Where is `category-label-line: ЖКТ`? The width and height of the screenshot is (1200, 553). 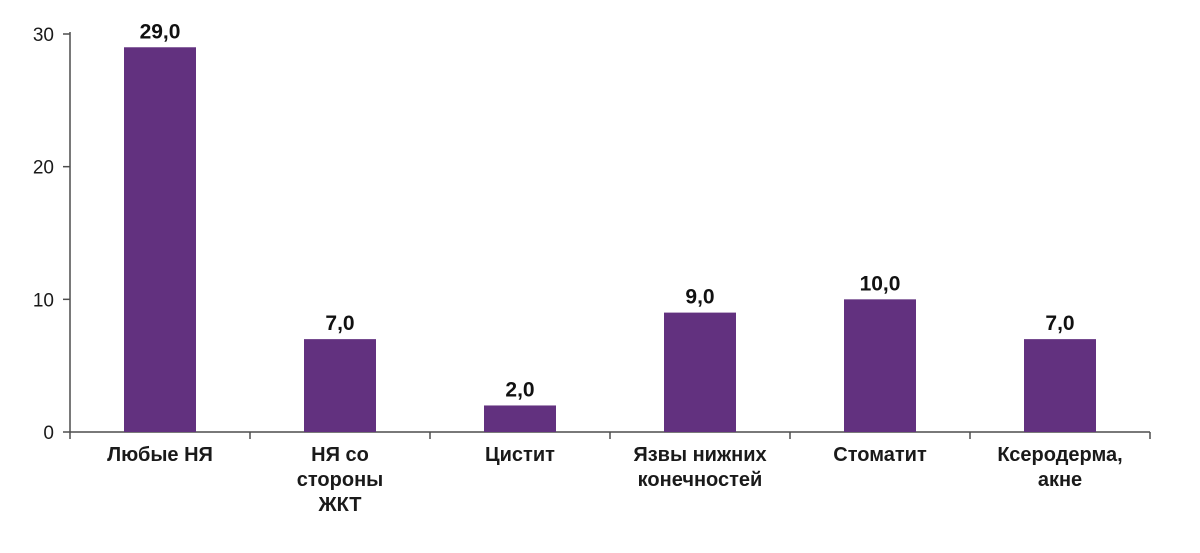
category-label-line: ЖКТ is located at coordinates (340, 505).